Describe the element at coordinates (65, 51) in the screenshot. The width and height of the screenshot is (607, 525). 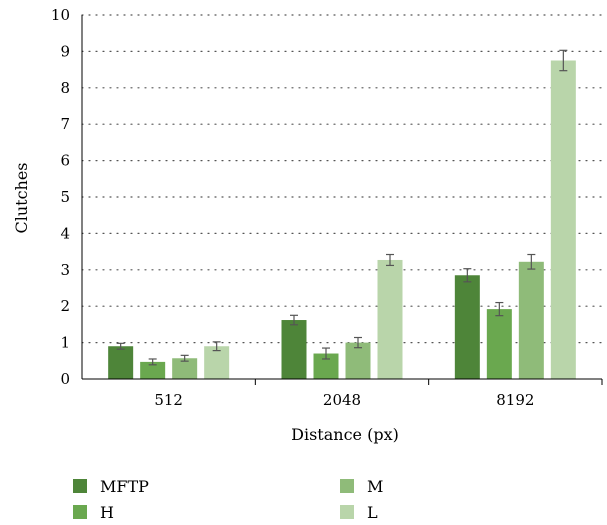
I see `y-tick-label: 9` at that location.